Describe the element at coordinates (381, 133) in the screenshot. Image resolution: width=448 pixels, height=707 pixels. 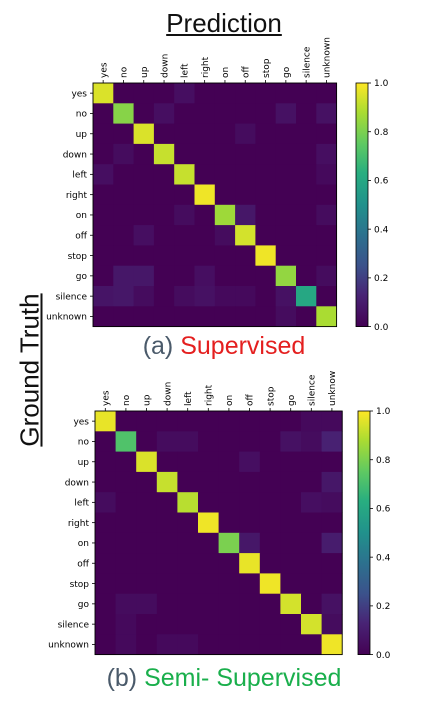
I see `colorbar-tick-label: 0.8` at that location.